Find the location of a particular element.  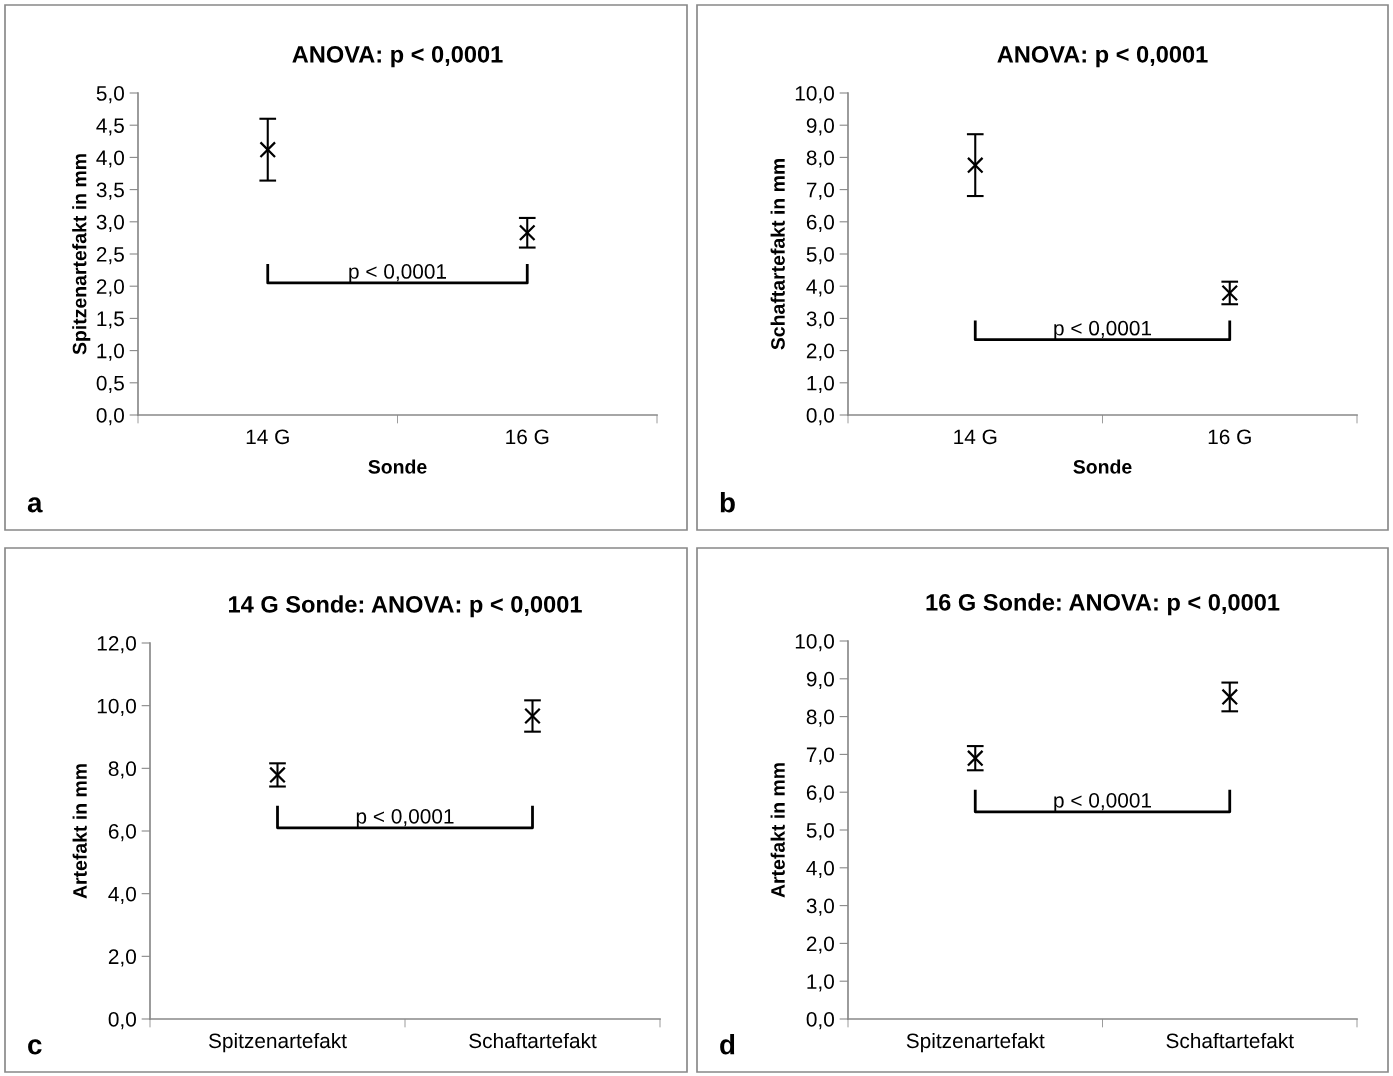

y-tick-label: 2,5 is located at coordinates (110, 256).